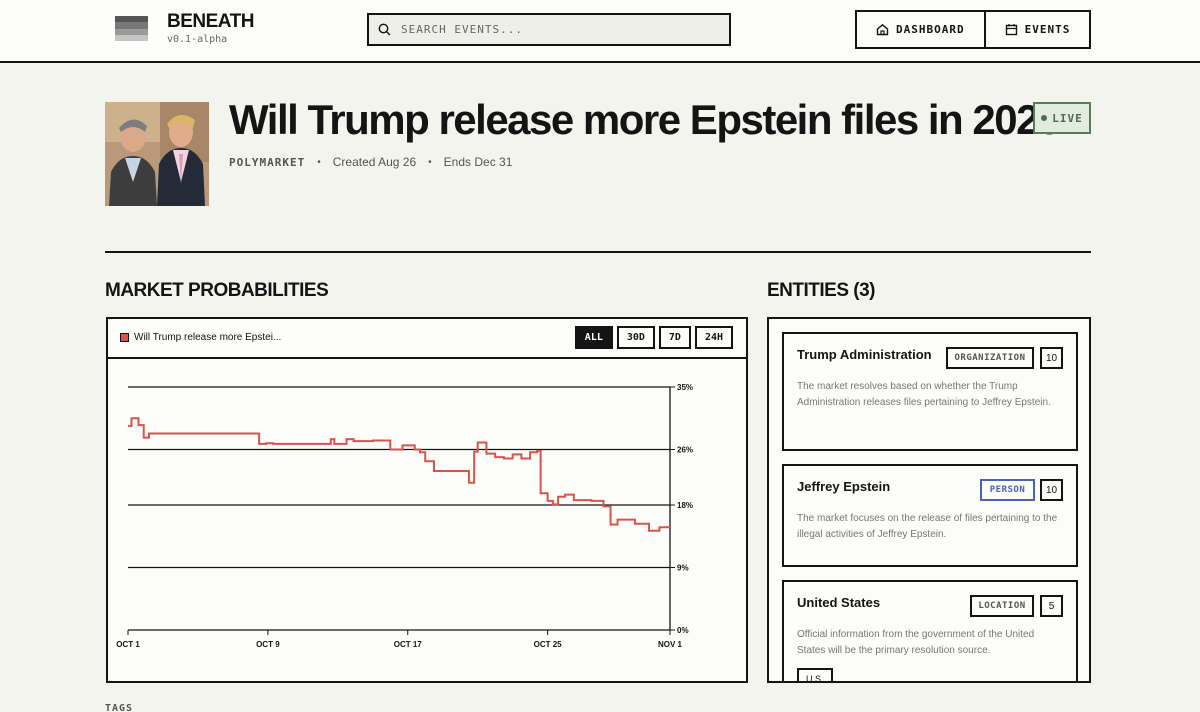 This screenshot has width=1200, height=712. What do you see at coordinates (685, 449) in the screenshot?
I see `y-tick-label: 26%` at bounding box center [685, 449].